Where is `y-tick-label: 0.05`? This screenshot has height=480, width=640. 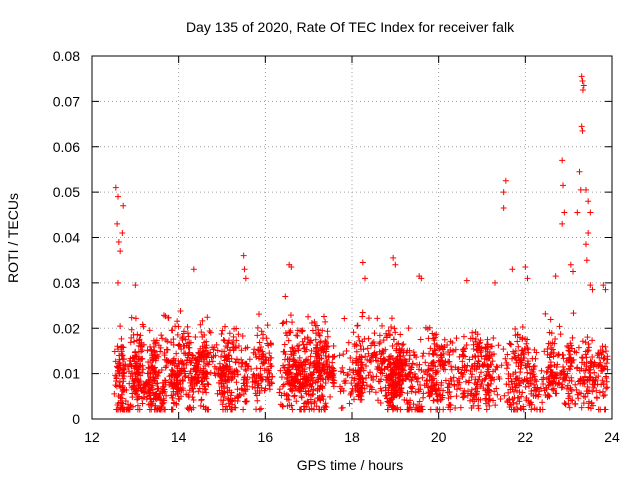 y-tick-label: 0.05 is located at coordinates (66, 192).